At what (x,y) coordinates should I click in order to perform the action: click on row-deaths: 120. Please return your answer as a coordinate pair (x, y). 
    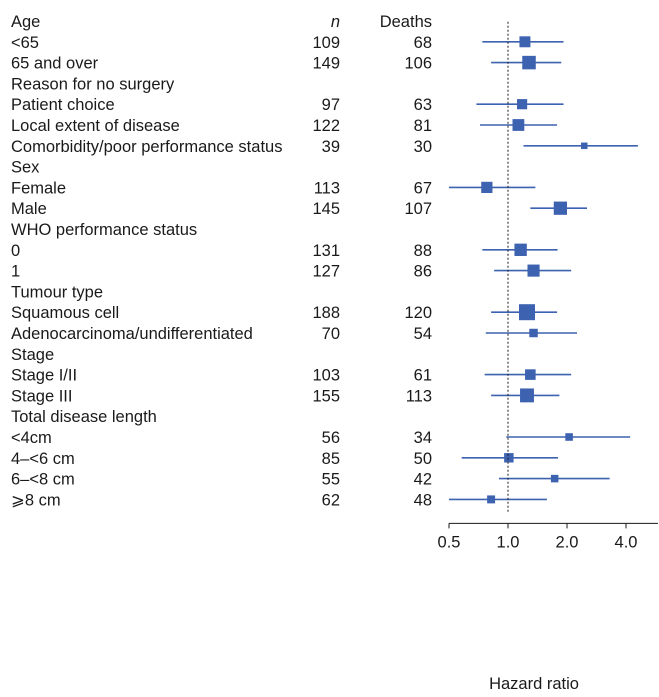
    Looking at the image, I should click on (418, 313).